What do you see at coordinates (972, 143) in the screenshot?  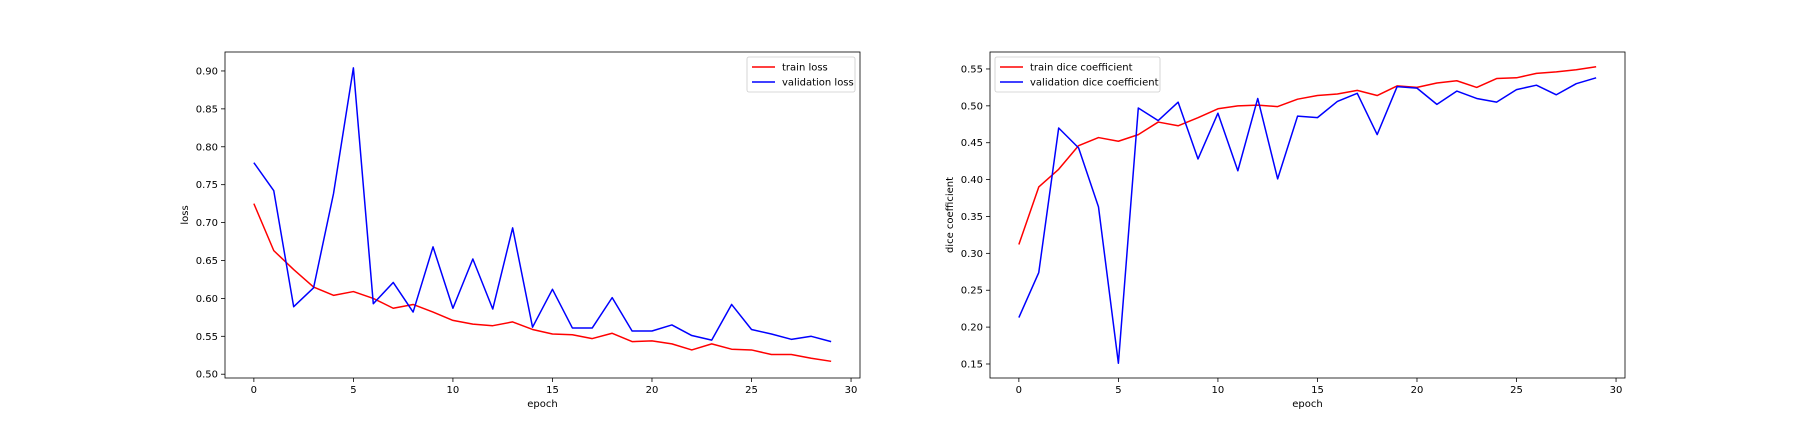 I see `y-tick-label: 0.45` at bounding box center [972, 143].